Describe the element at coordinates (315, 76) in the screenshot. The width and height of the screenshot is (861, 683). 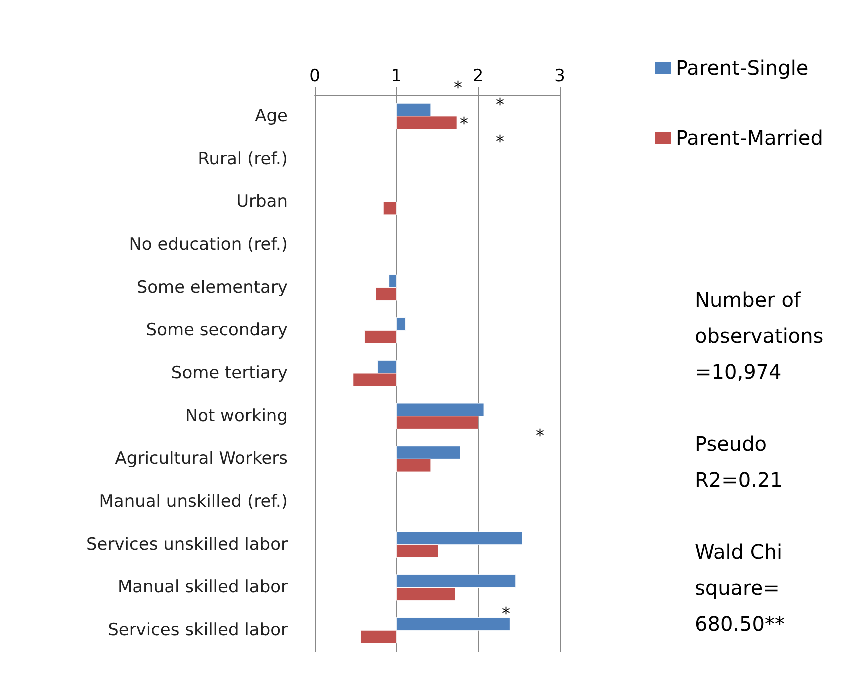
I see `x-tick-label: 0` at that location.